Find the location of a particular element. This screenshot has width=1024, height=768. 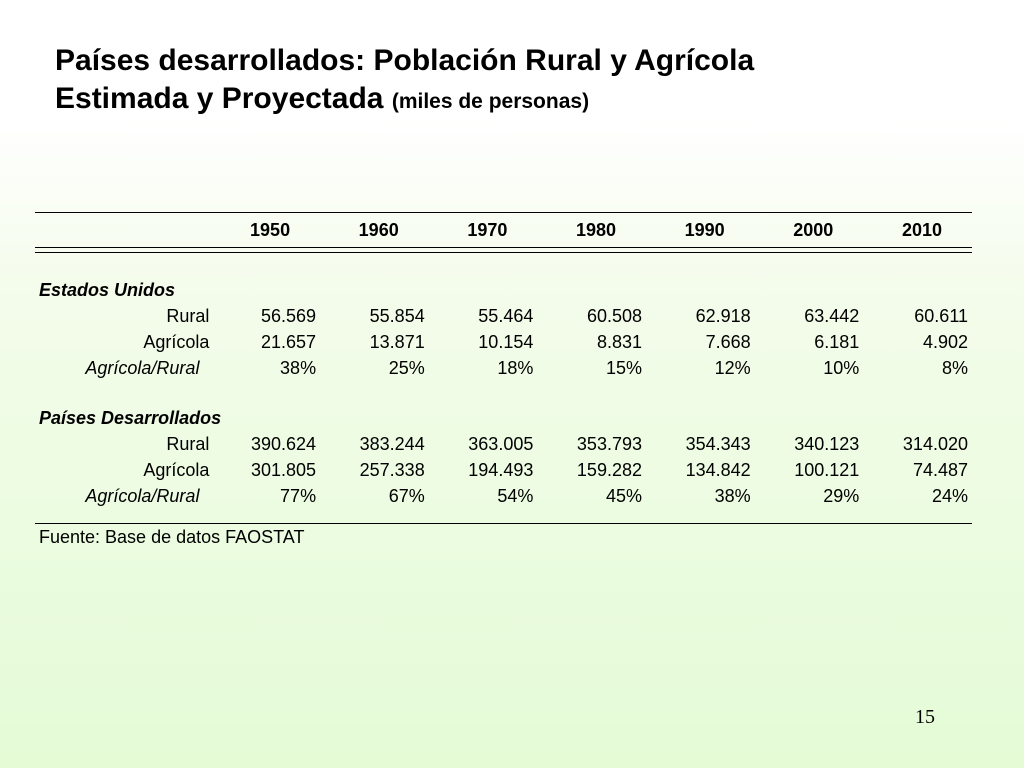

year-header: 1960 is located at coordinates (378, 230).